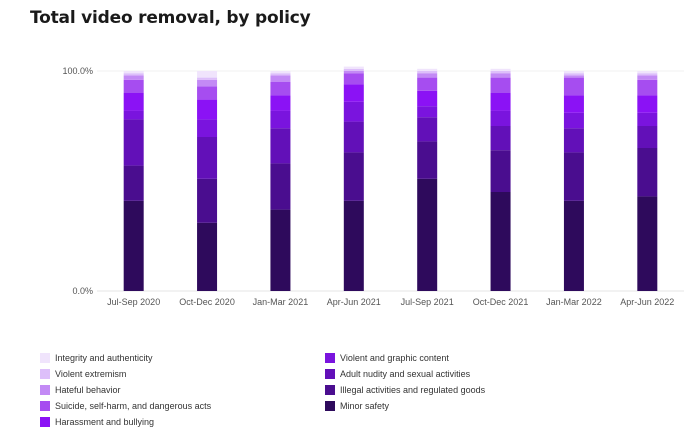  I want to click on legend-label: Adult nudity and sexual activities, so click(405, 374).